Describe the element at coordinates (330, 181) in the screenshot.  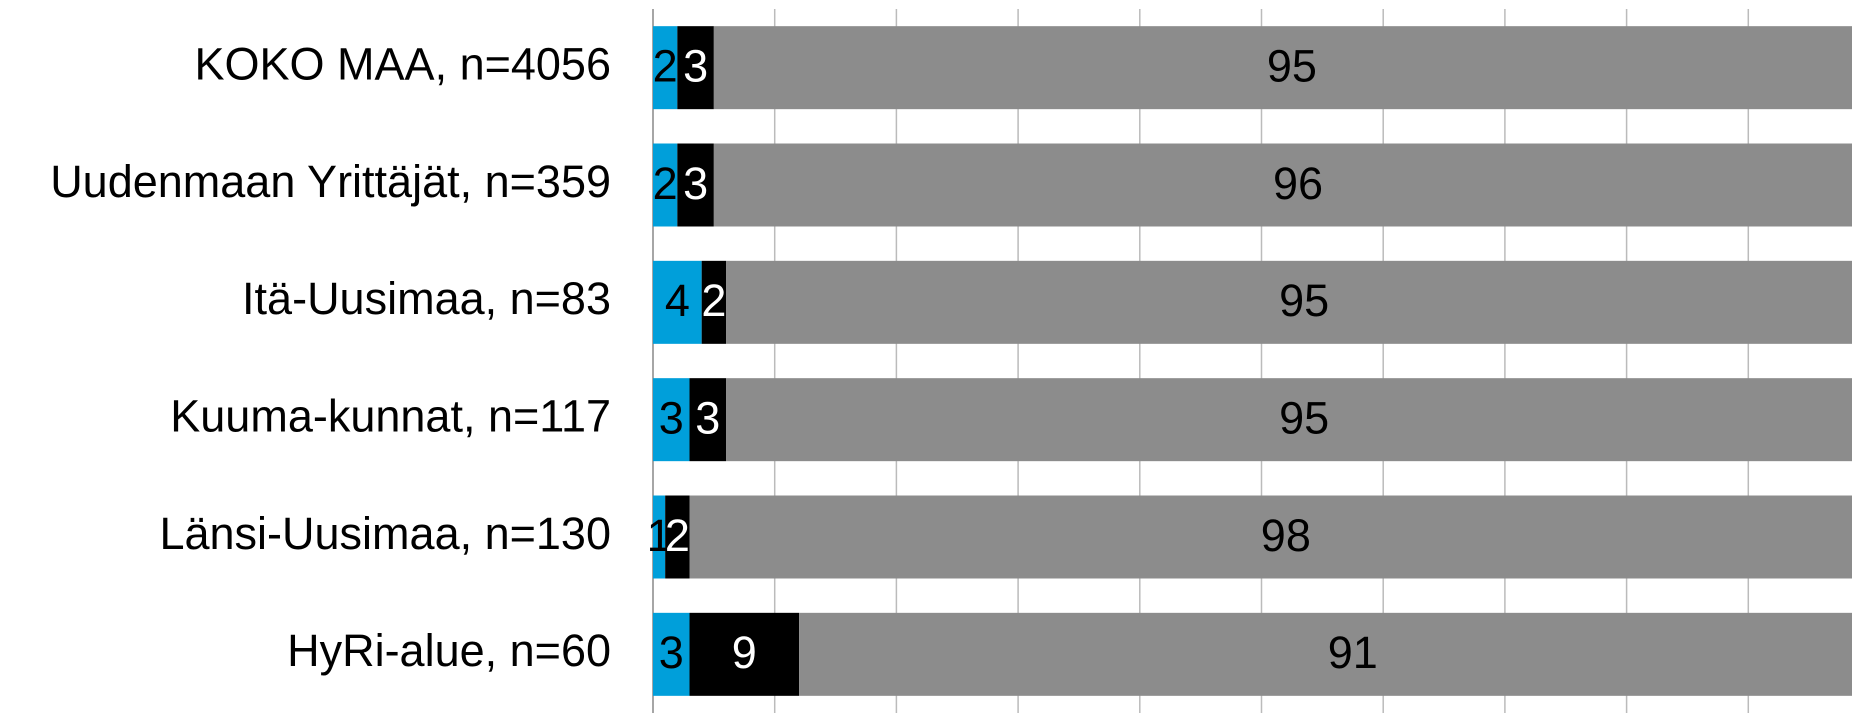
I see `y-tick-label: Uudenmaan Yrittäjät, n=359` at that location.